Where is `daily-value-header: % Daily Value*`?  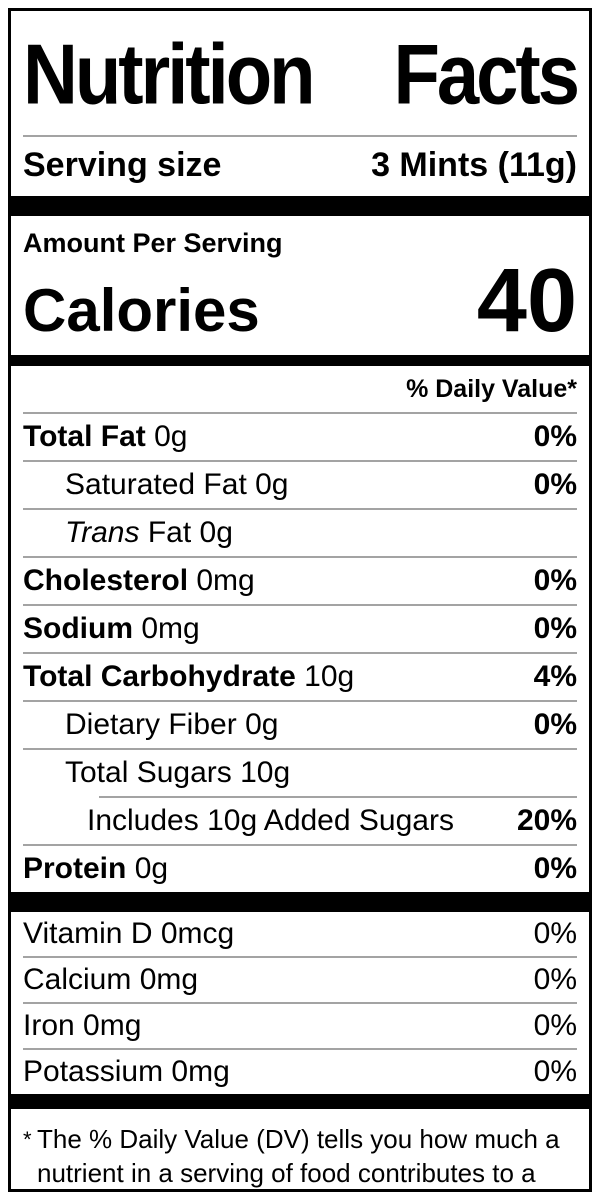
daily-value-header: % Daily Value* is located at coordinates (491, 389).